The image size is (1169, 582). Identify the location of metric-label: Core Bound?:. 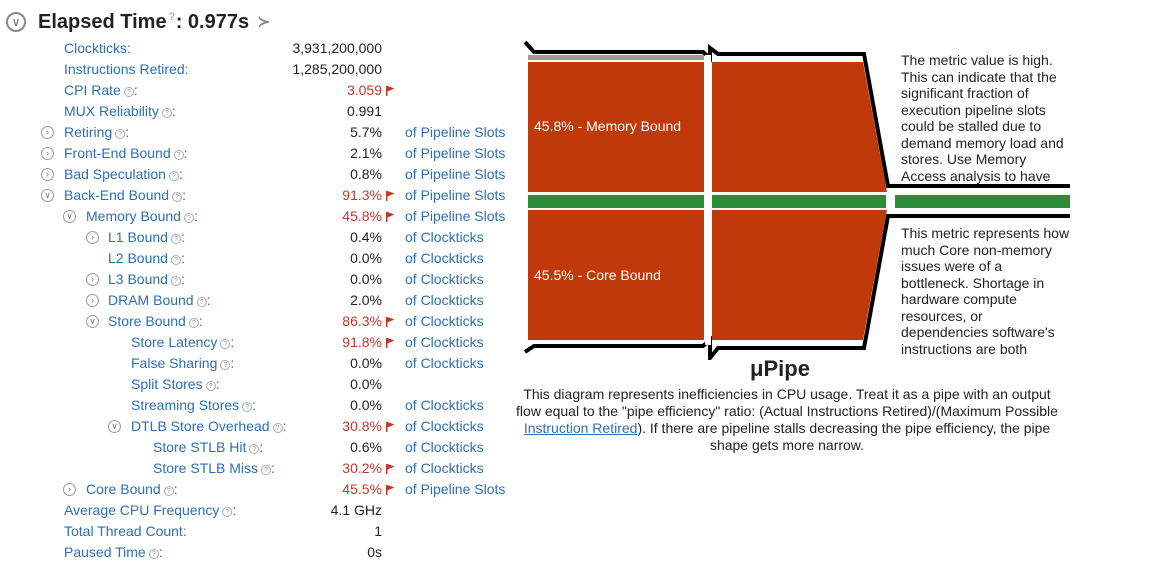
(132, 489).